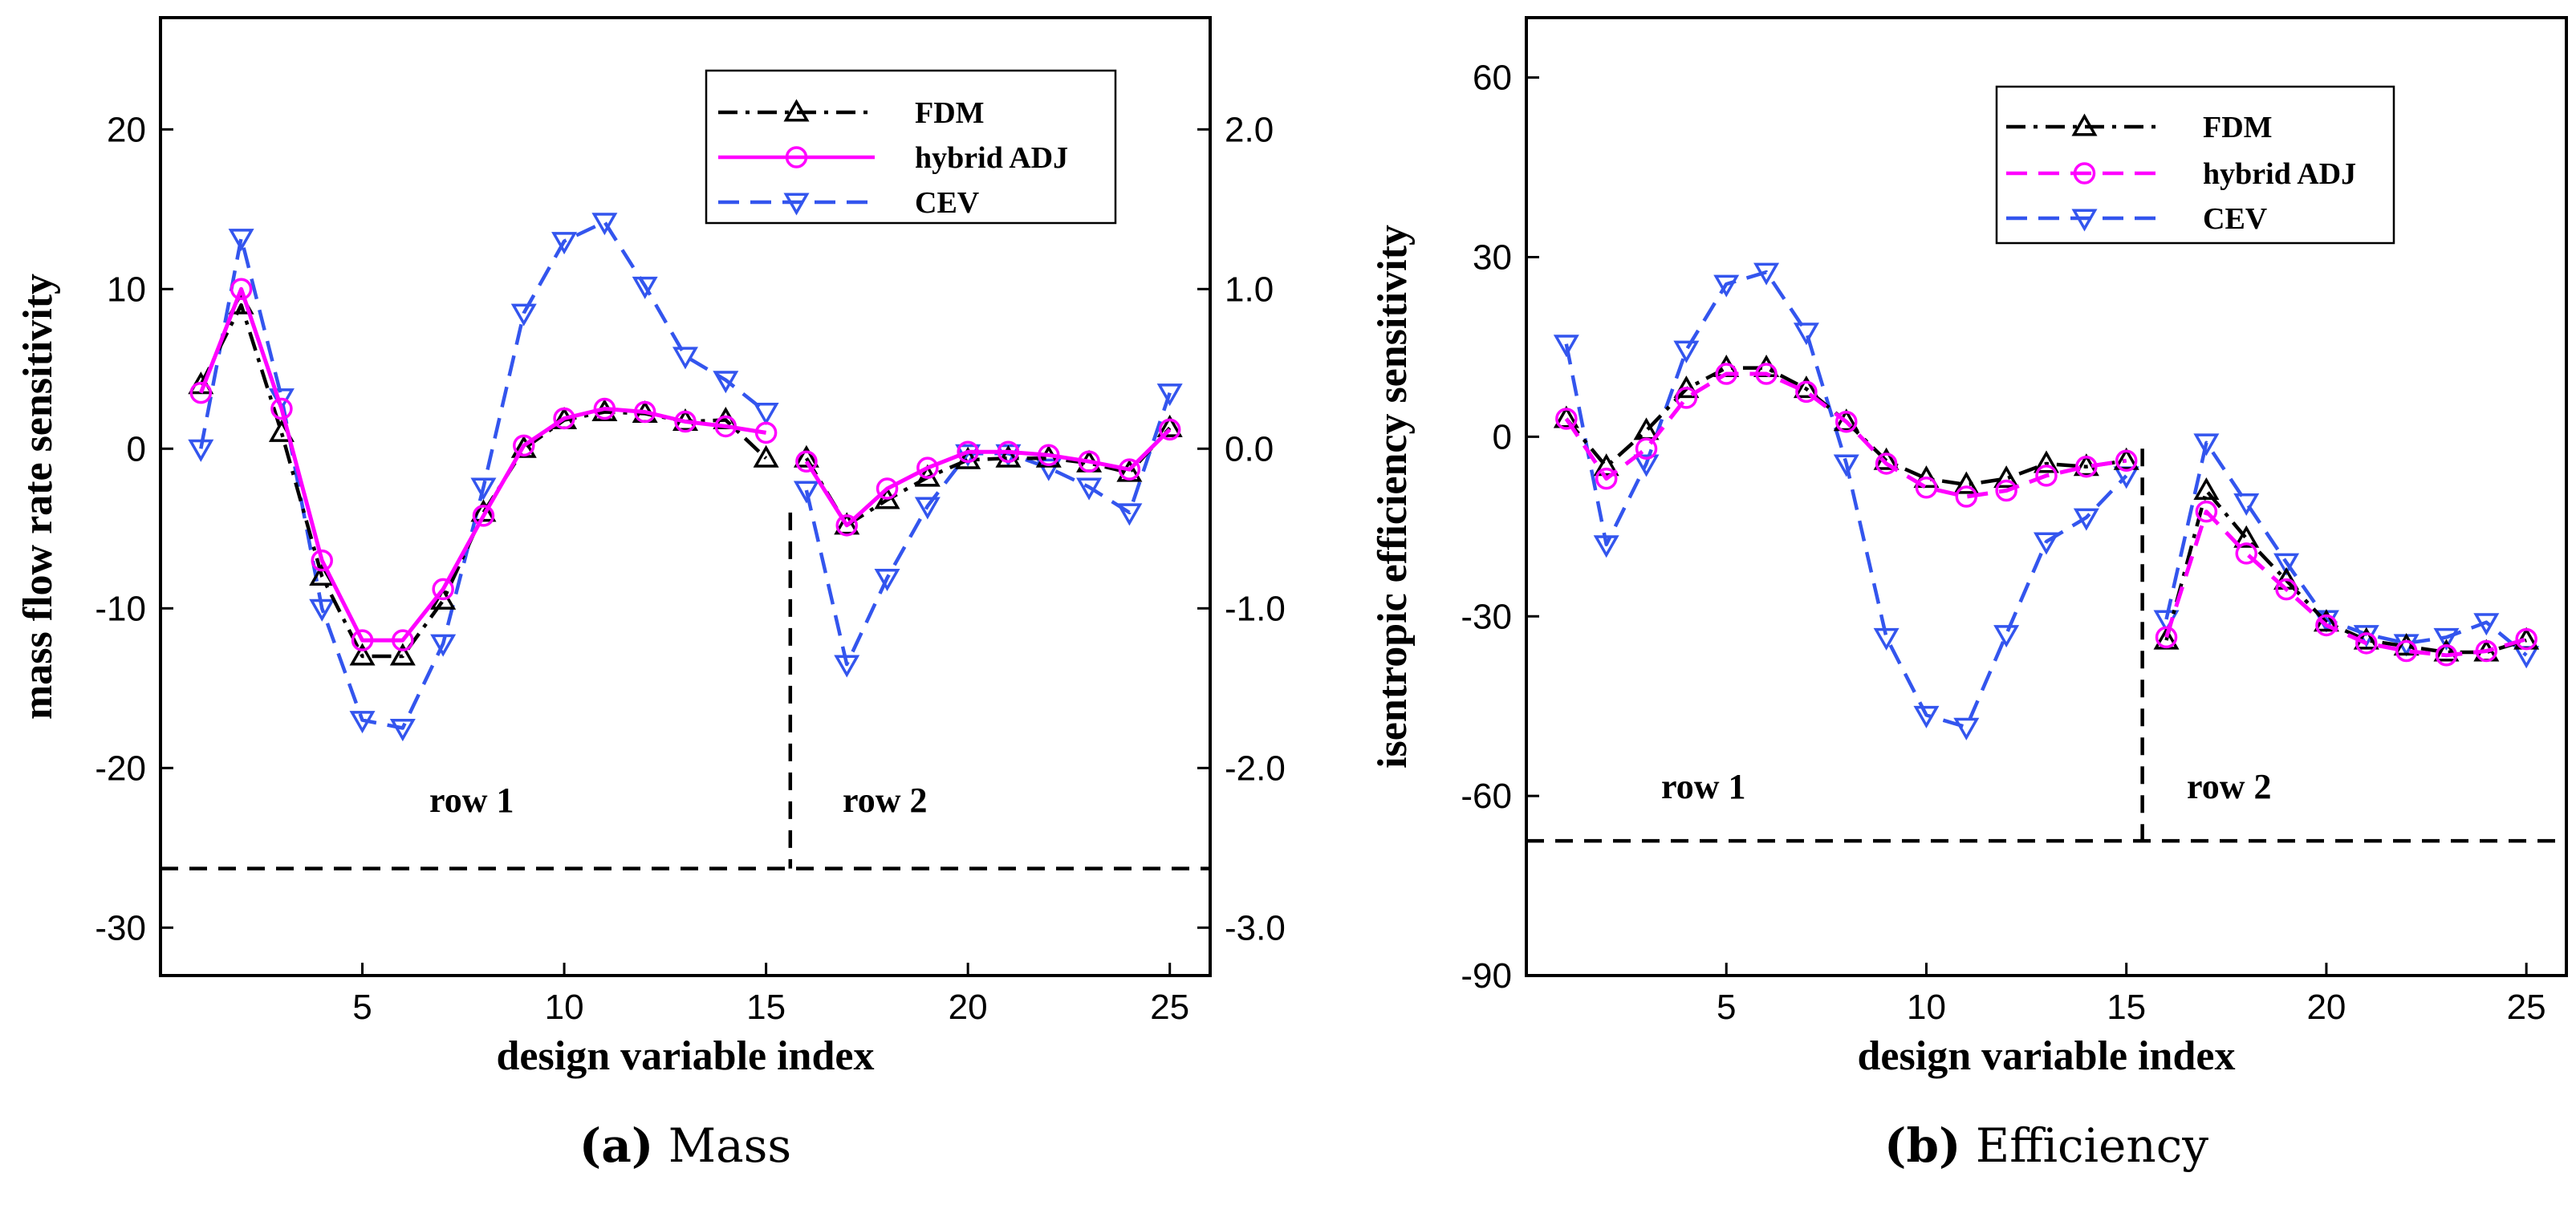  I want to click on y-ticks: 60 30 0 -30 -60 -90, so click(1500, 527).